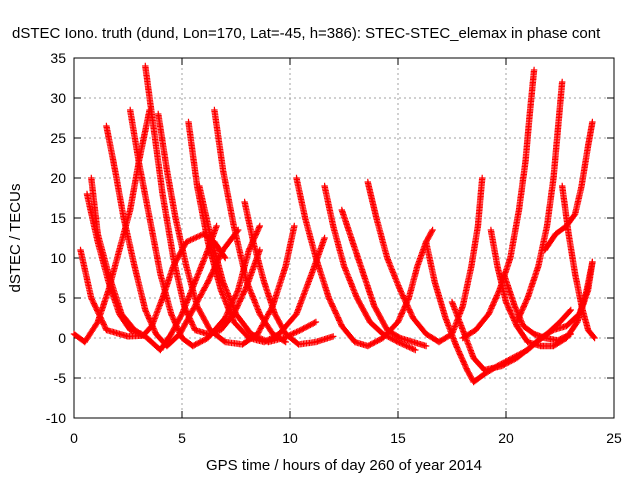  What do you see at coordinates (62, 298) in the screenshot?
I see `y-tick-label: 5` at bounding box center [62, 298].